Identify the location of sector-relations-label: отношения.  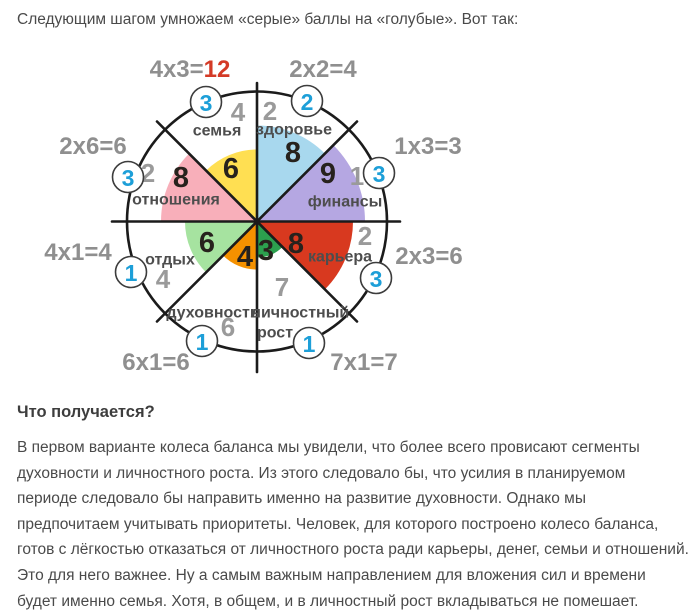
(176, 200).